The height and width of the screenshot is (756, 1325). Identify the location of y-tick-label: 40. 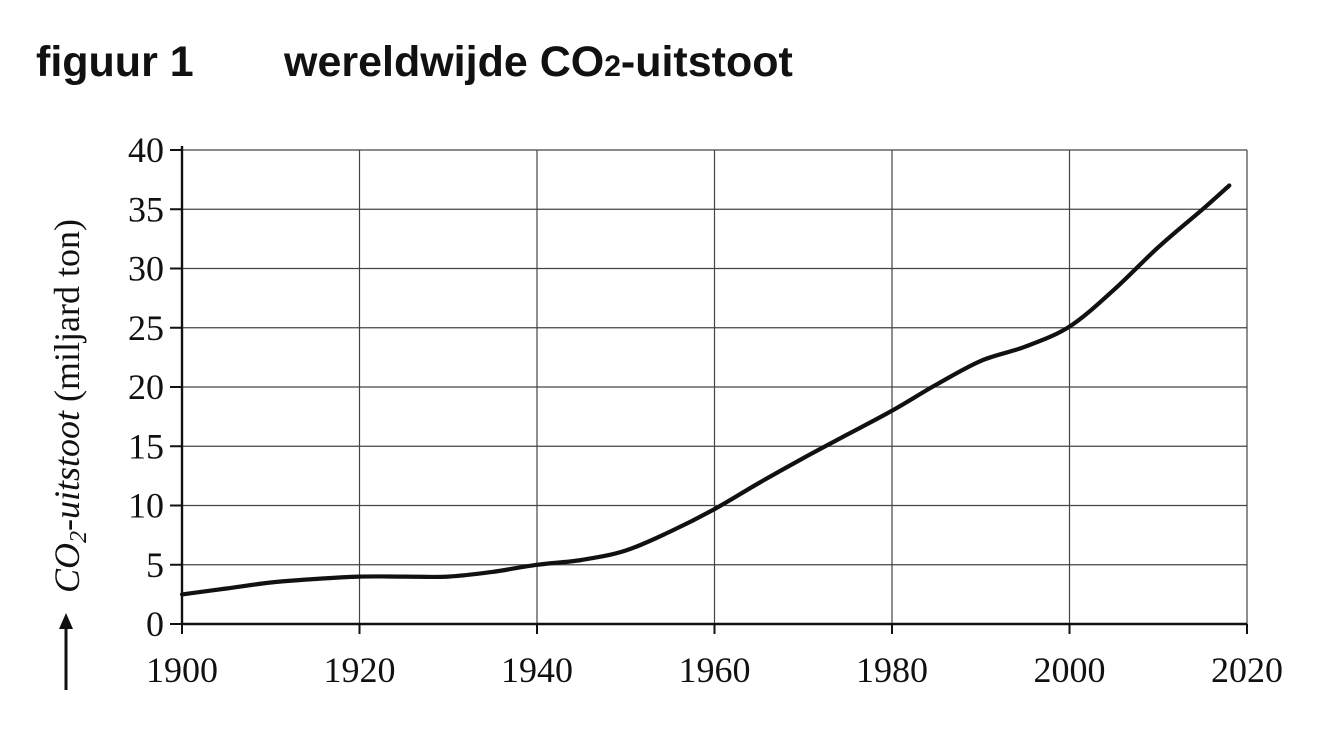
(146, 150).